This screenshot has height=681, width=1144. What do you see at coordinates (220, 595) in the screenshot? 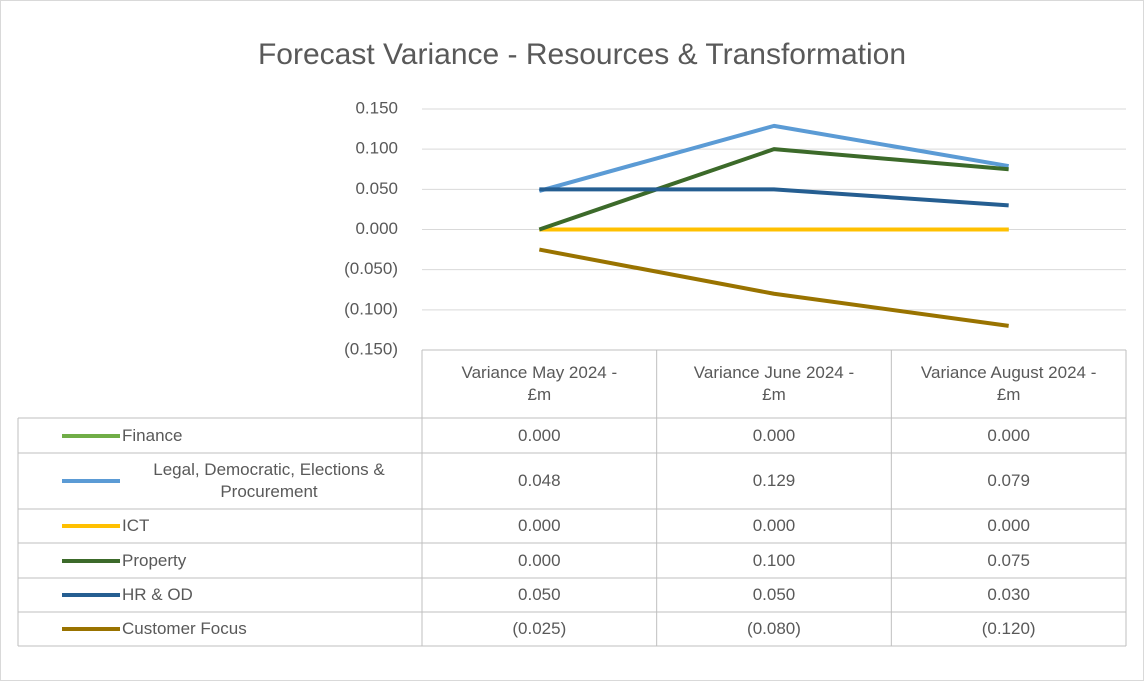
I see `legend-entry: HR & OD` at bounding box center [220, 595].